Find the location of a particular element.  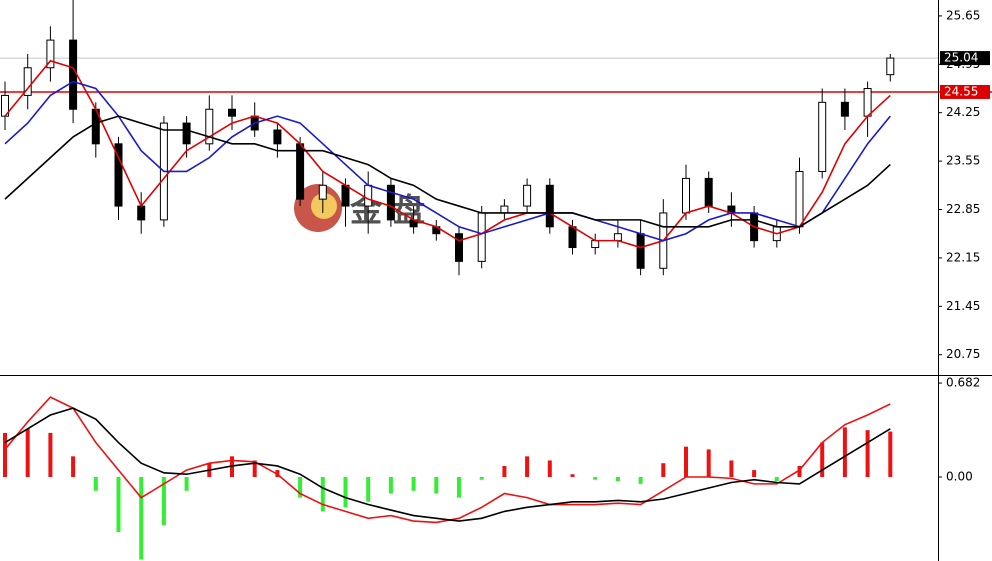

y-tick-label: 21.45 is located at coordinates (963, 306).